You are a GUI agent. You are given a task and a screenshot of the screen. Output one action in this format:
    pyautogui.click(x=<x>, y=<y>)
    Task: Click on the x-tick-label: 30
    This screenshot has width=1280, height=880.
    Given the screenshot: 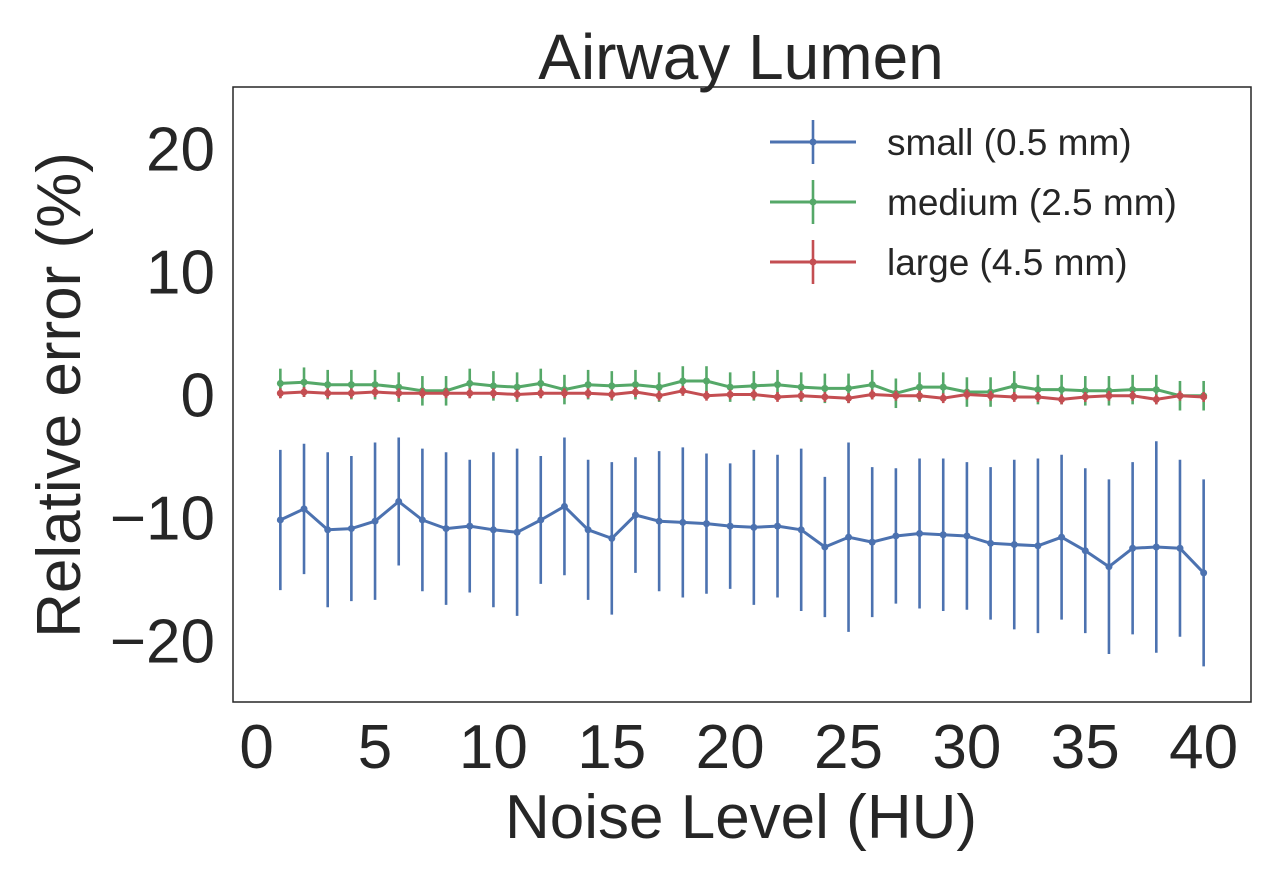 What is the action you would take?
    pyautogui.click(x=966, y=747)
    